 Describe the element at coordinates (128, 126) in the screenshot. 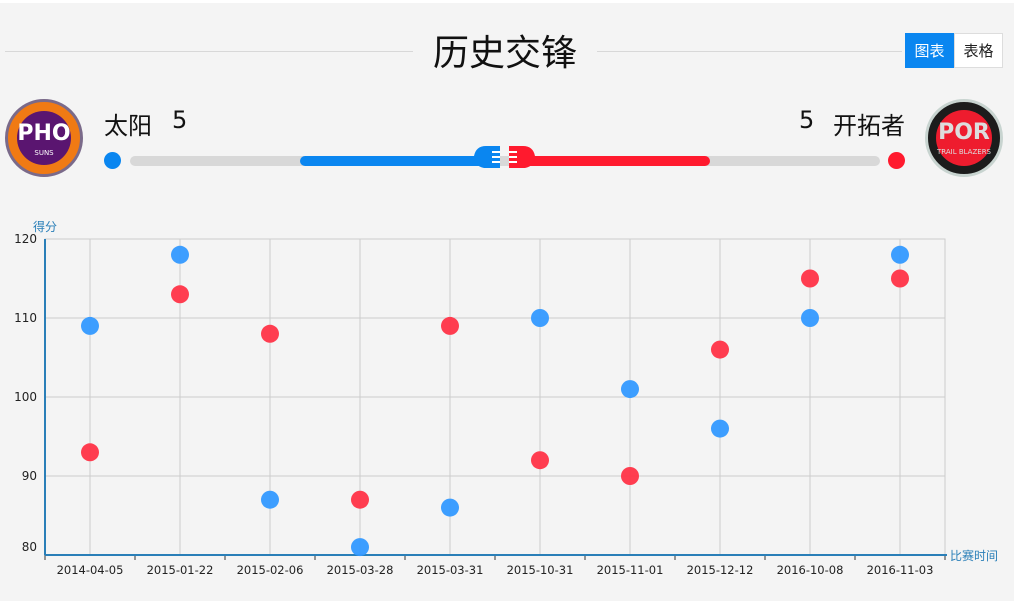

I see `home-team-name: 太阳` at that location.